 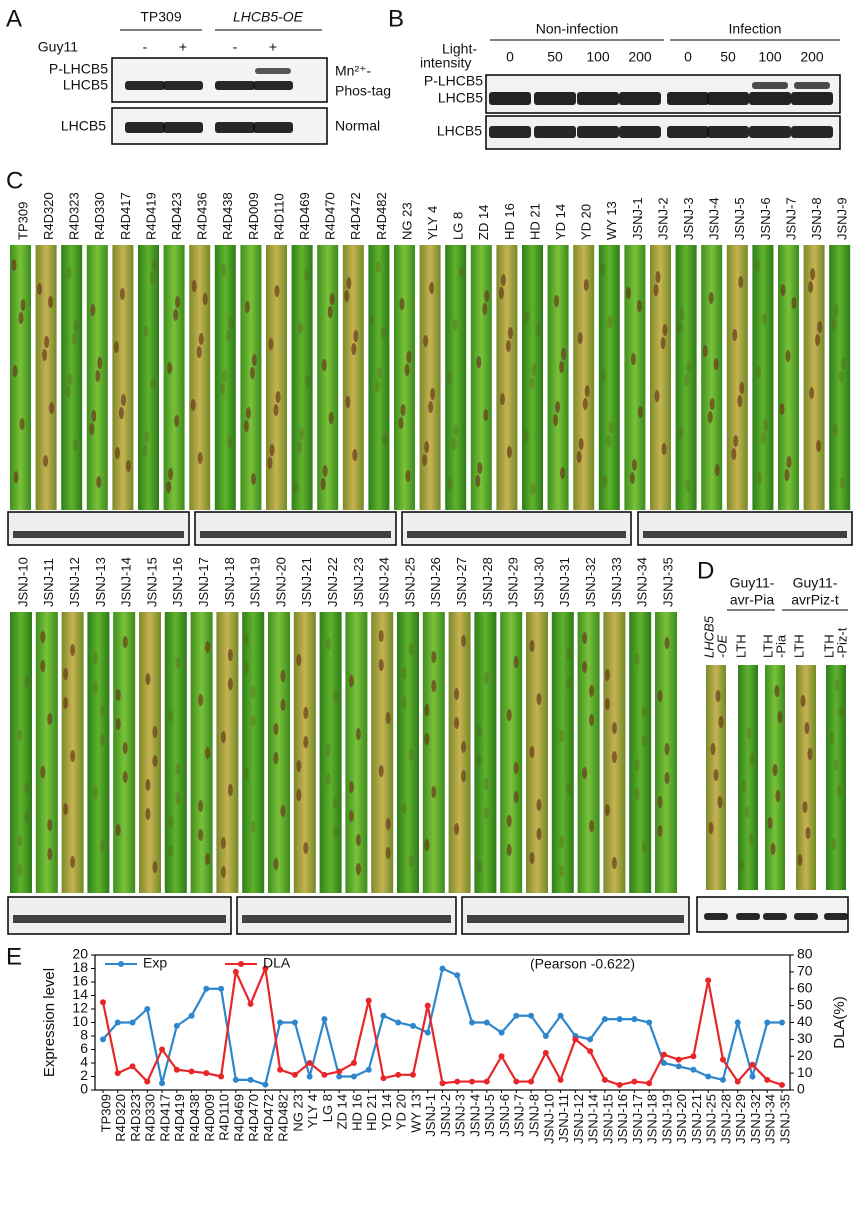 What do you see at coordinates (755, 1119) in the screenshot?
I see `x-tick-label: JSNJ-32` at bounding box center [755, 1119].